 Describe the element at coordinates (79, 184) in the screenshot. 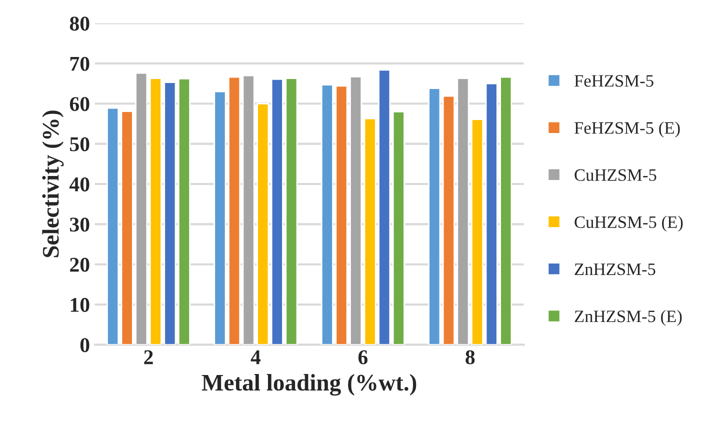

I see `y-tick-label: 40` at that location.